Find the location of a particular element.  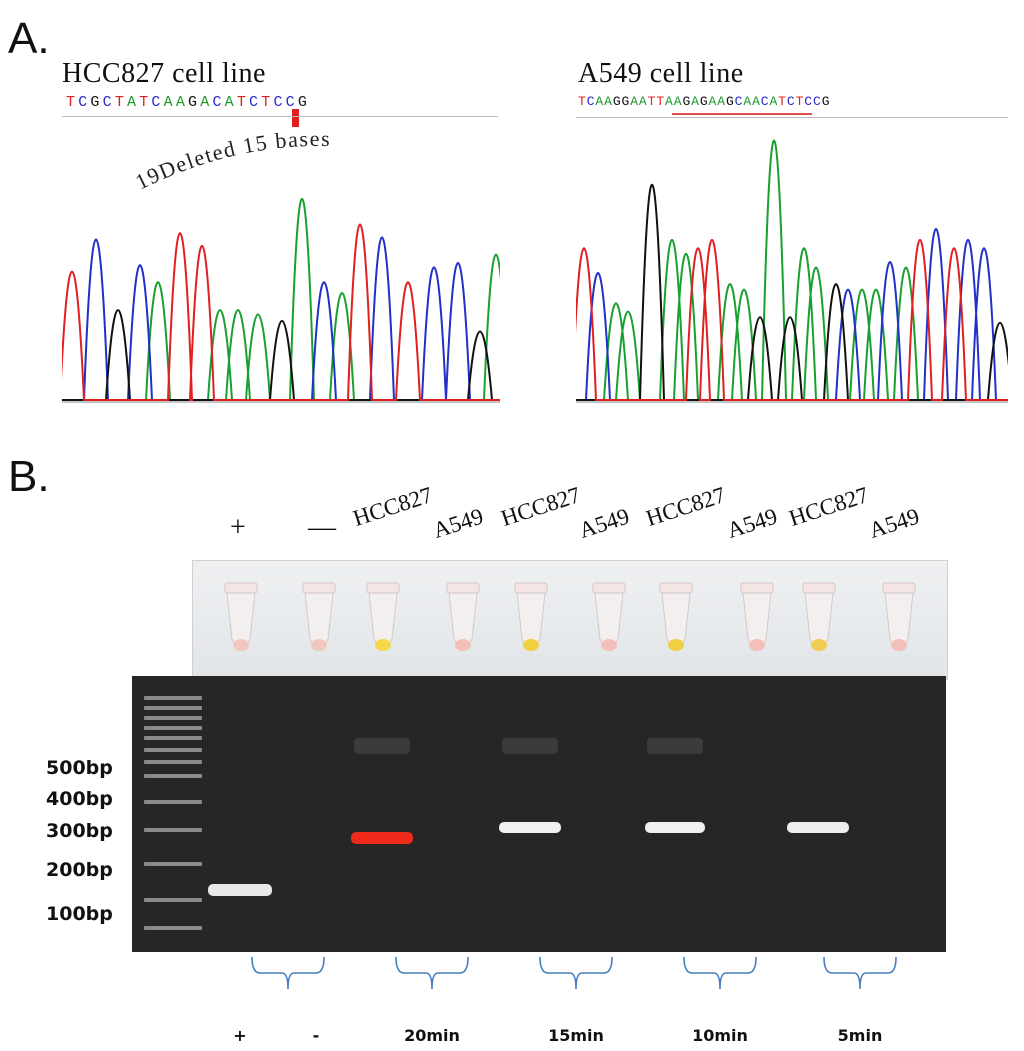

ladder-label: 200bp is located at coordinates (79, 870).